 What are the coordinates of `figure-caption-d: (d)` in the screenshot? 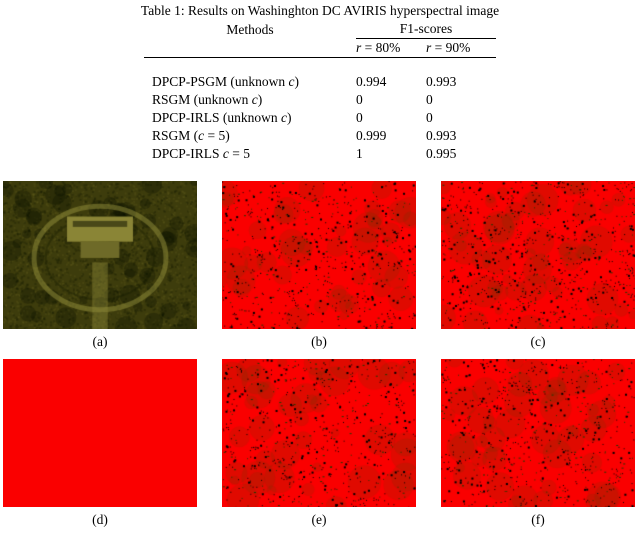 It's located at (100, 519).